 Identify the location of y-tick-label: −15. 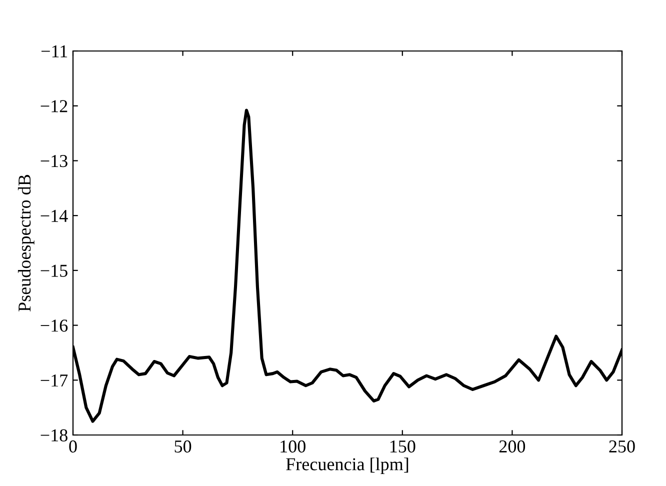
(54, 270).